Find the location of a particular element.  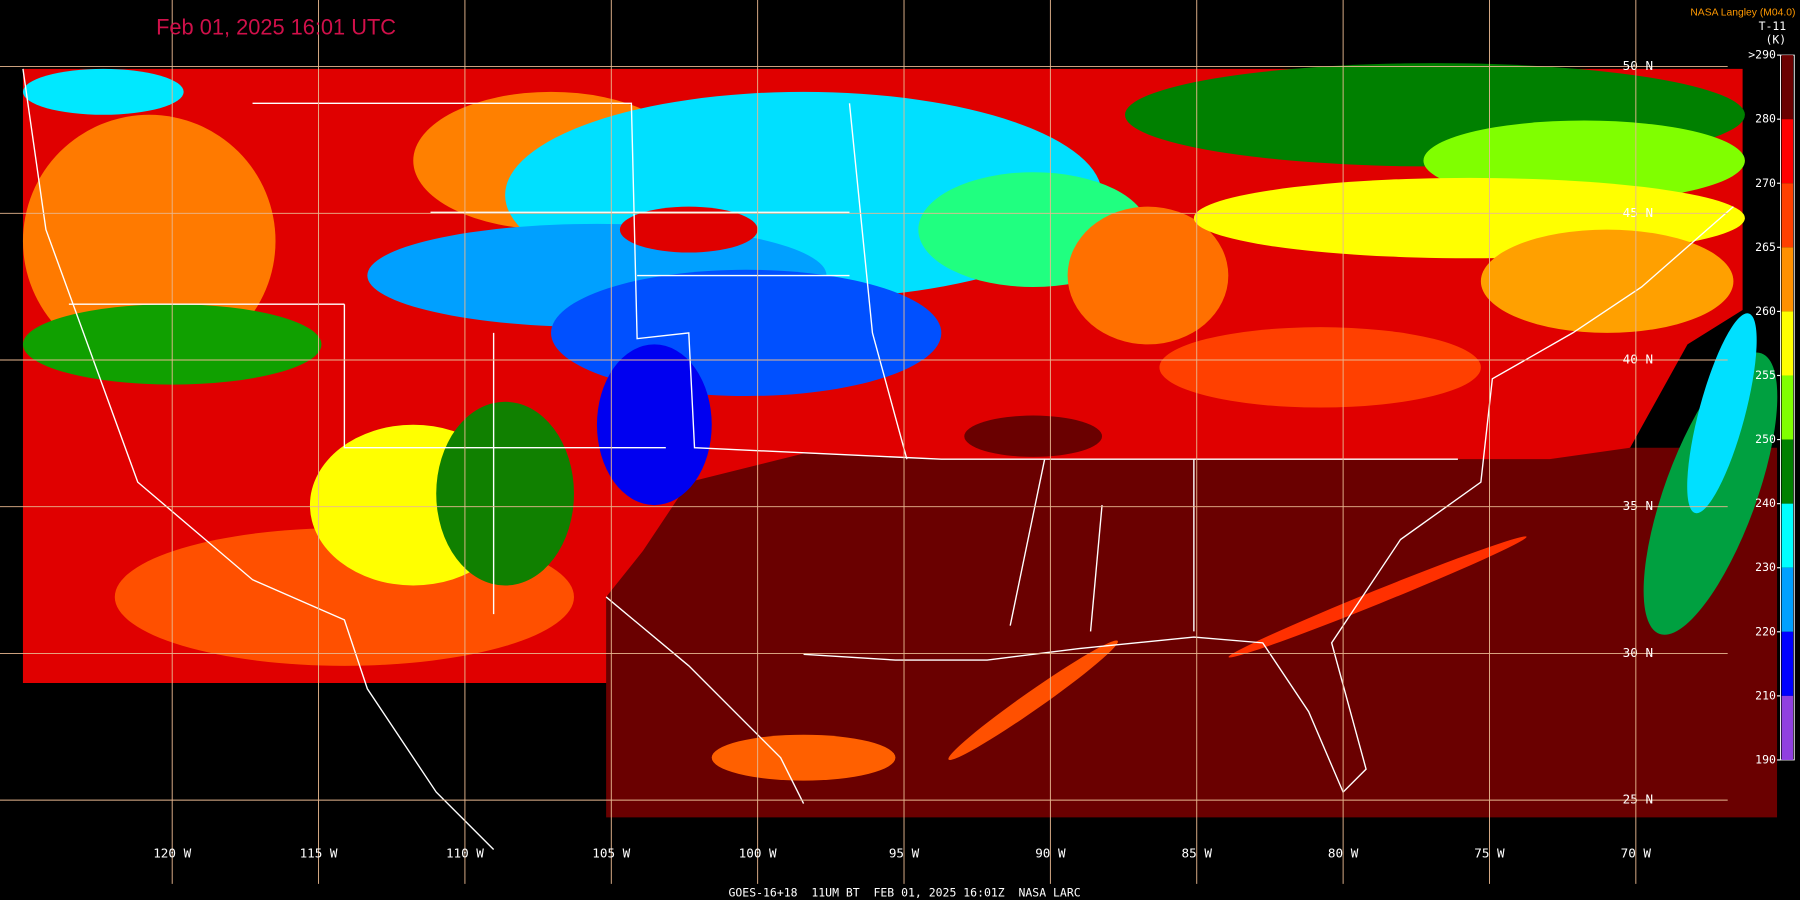

longitude-label: 90 W is located at coordinates (1050, 853).